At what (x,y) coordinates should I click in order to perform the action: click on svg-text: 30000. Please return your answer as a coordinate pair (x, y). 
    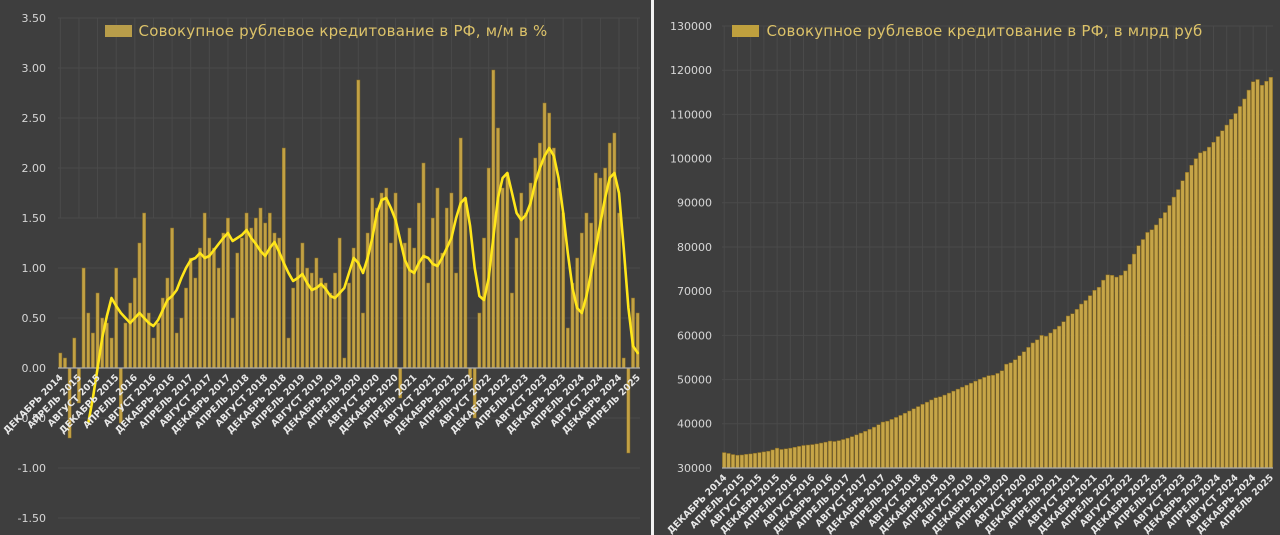
    Looking at the image, I should click on (694, 468).